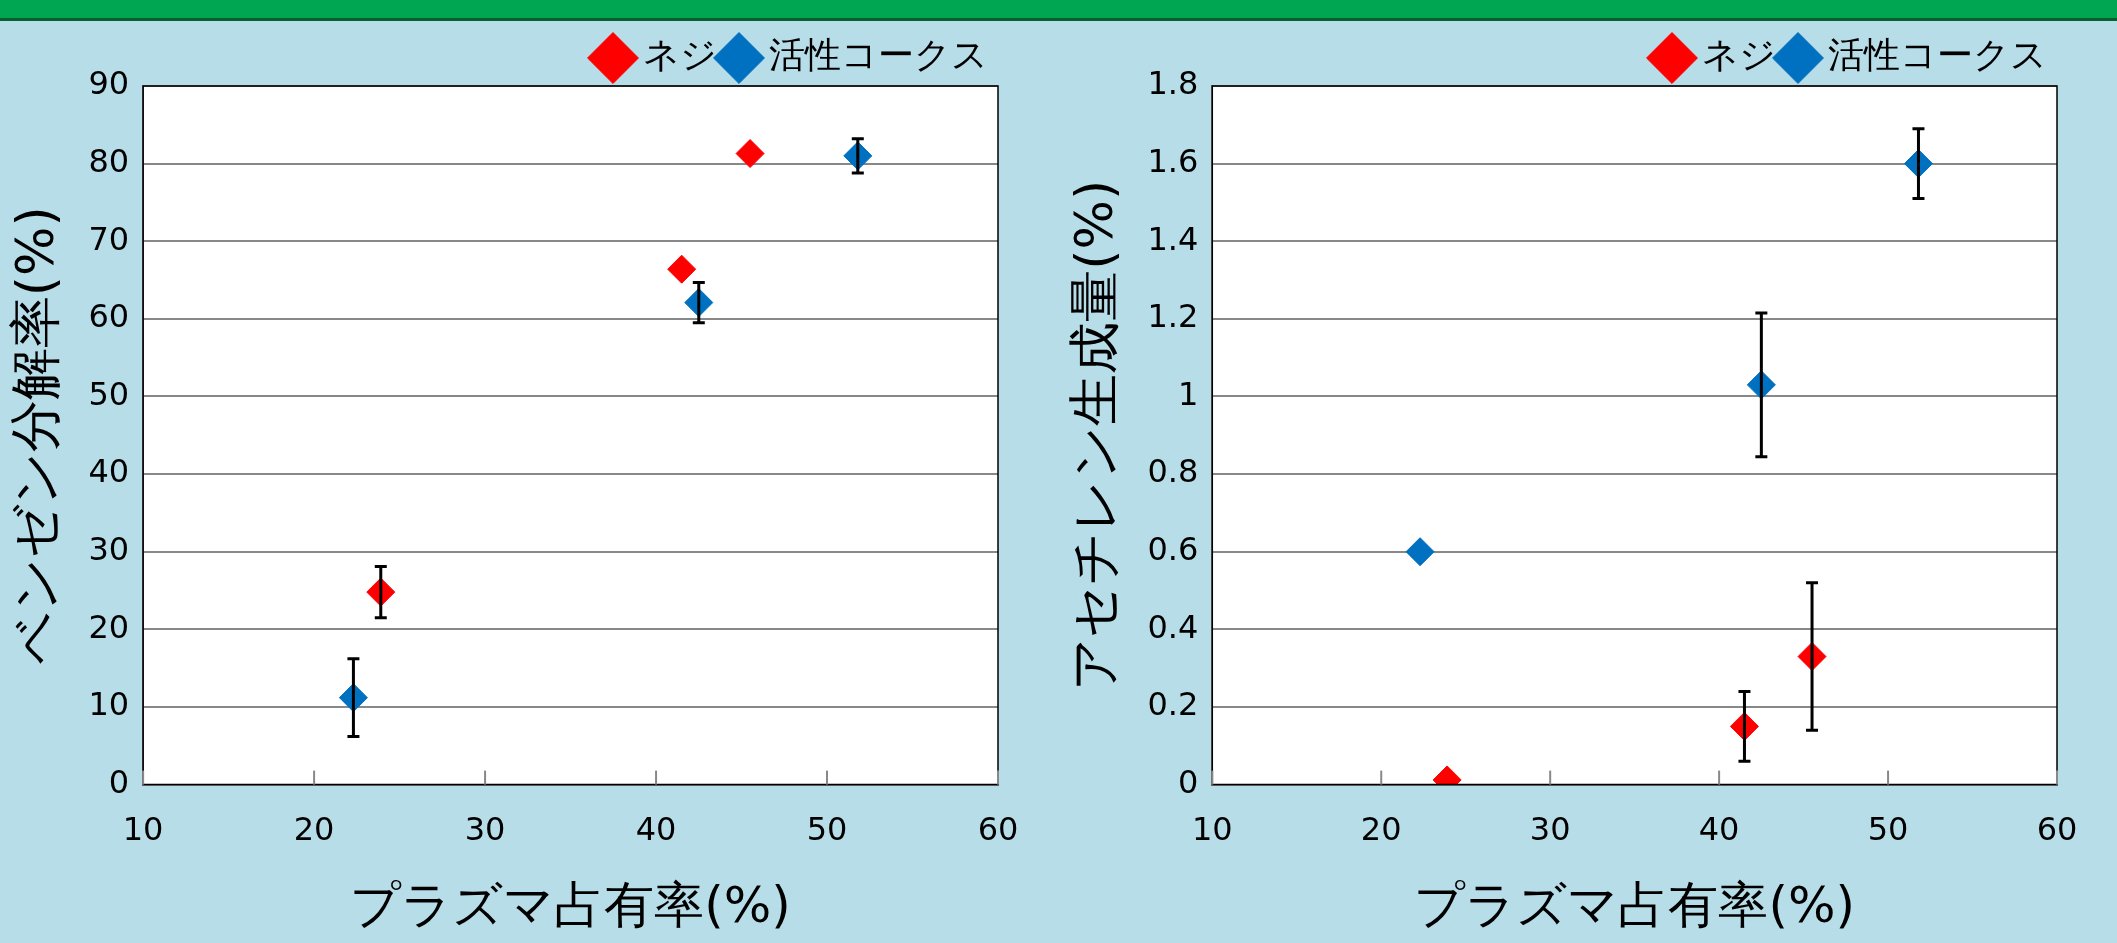 Image resolution: width=2117 pixels, height=943 pixels. I want to click on y-axis-title: ベンゼン分解率(%), so click(34, 435).